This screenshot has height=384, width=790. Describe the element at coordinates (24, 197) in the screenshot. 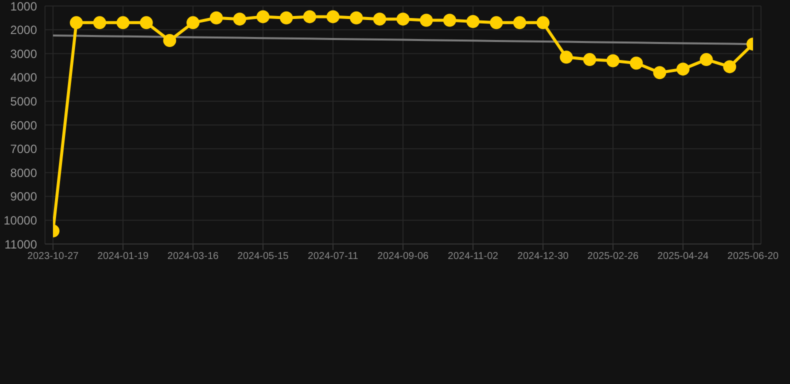

I see `y-tick-label: 9000` at that location.